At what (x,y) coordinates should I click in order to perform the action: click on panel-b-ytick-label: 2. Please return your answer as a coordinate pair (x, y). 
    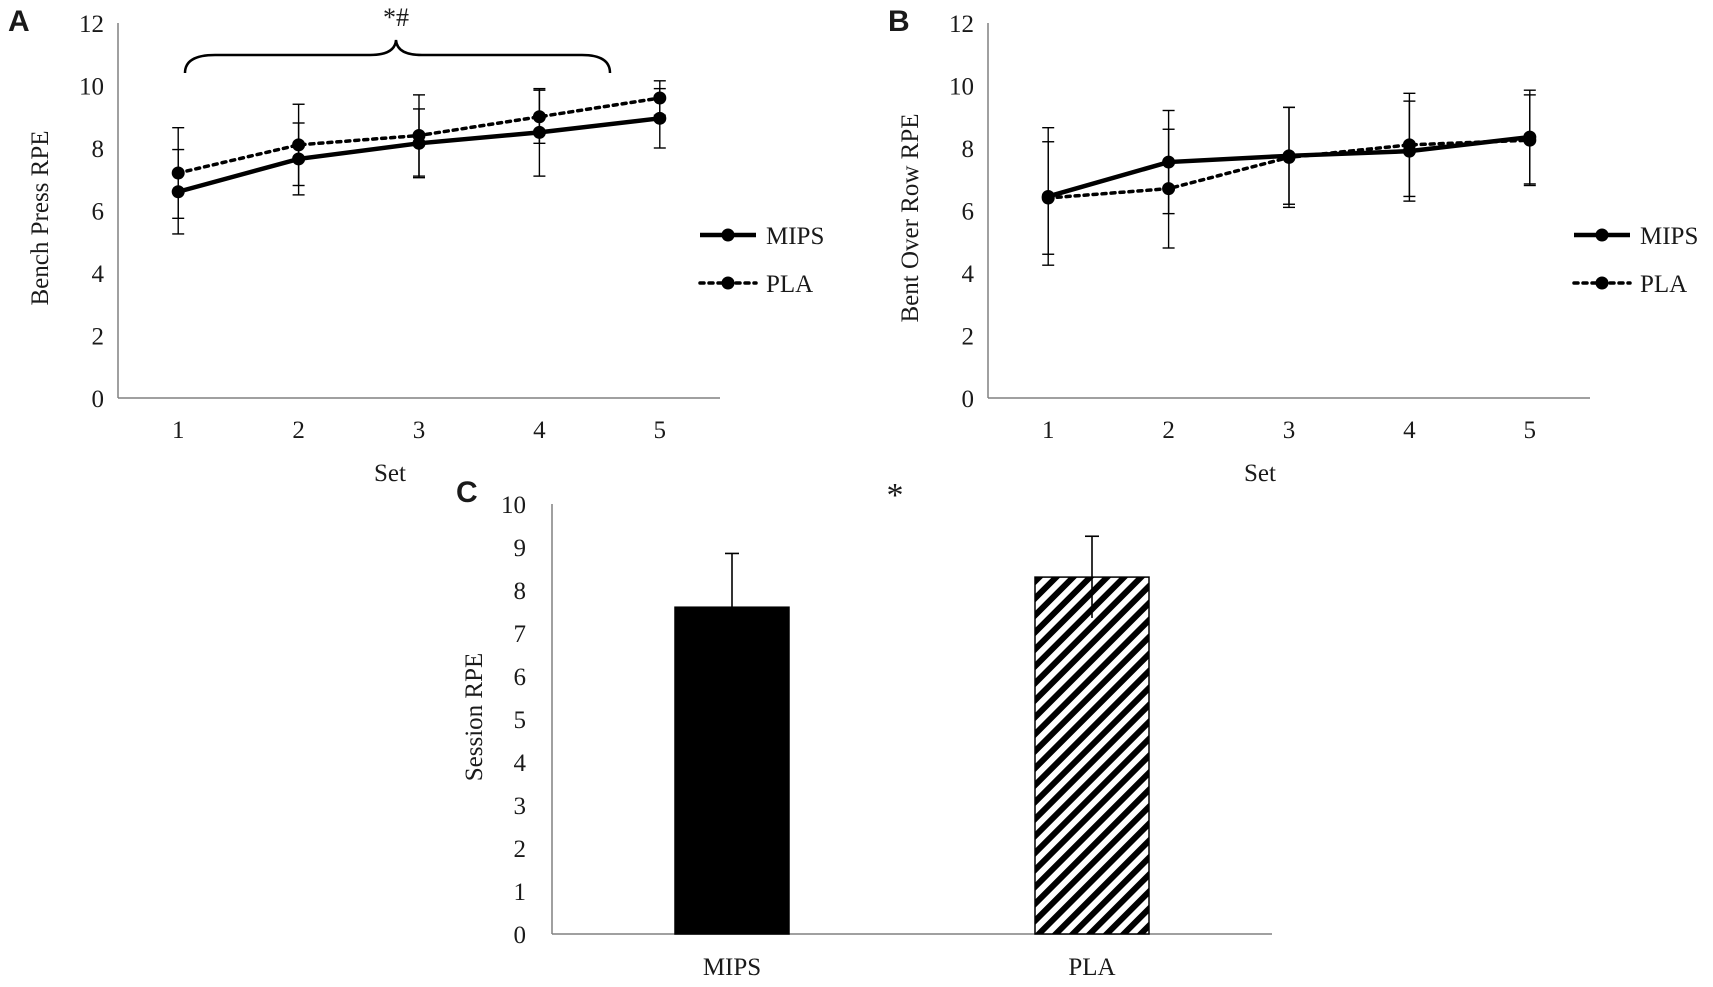
    Looking at the image, I should click on (968, 337).